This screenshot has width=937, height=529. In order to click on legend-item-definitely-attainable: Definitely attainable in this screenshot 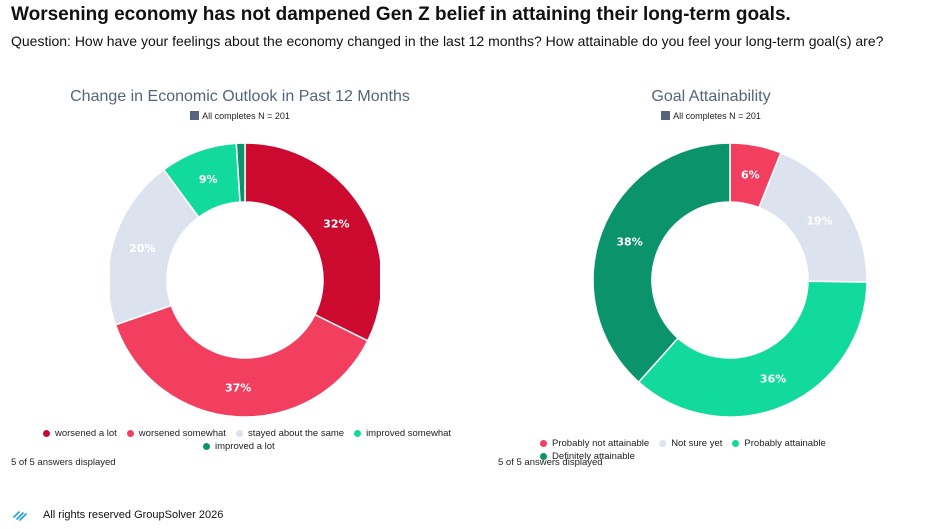, I will do `click(587, 456)`.